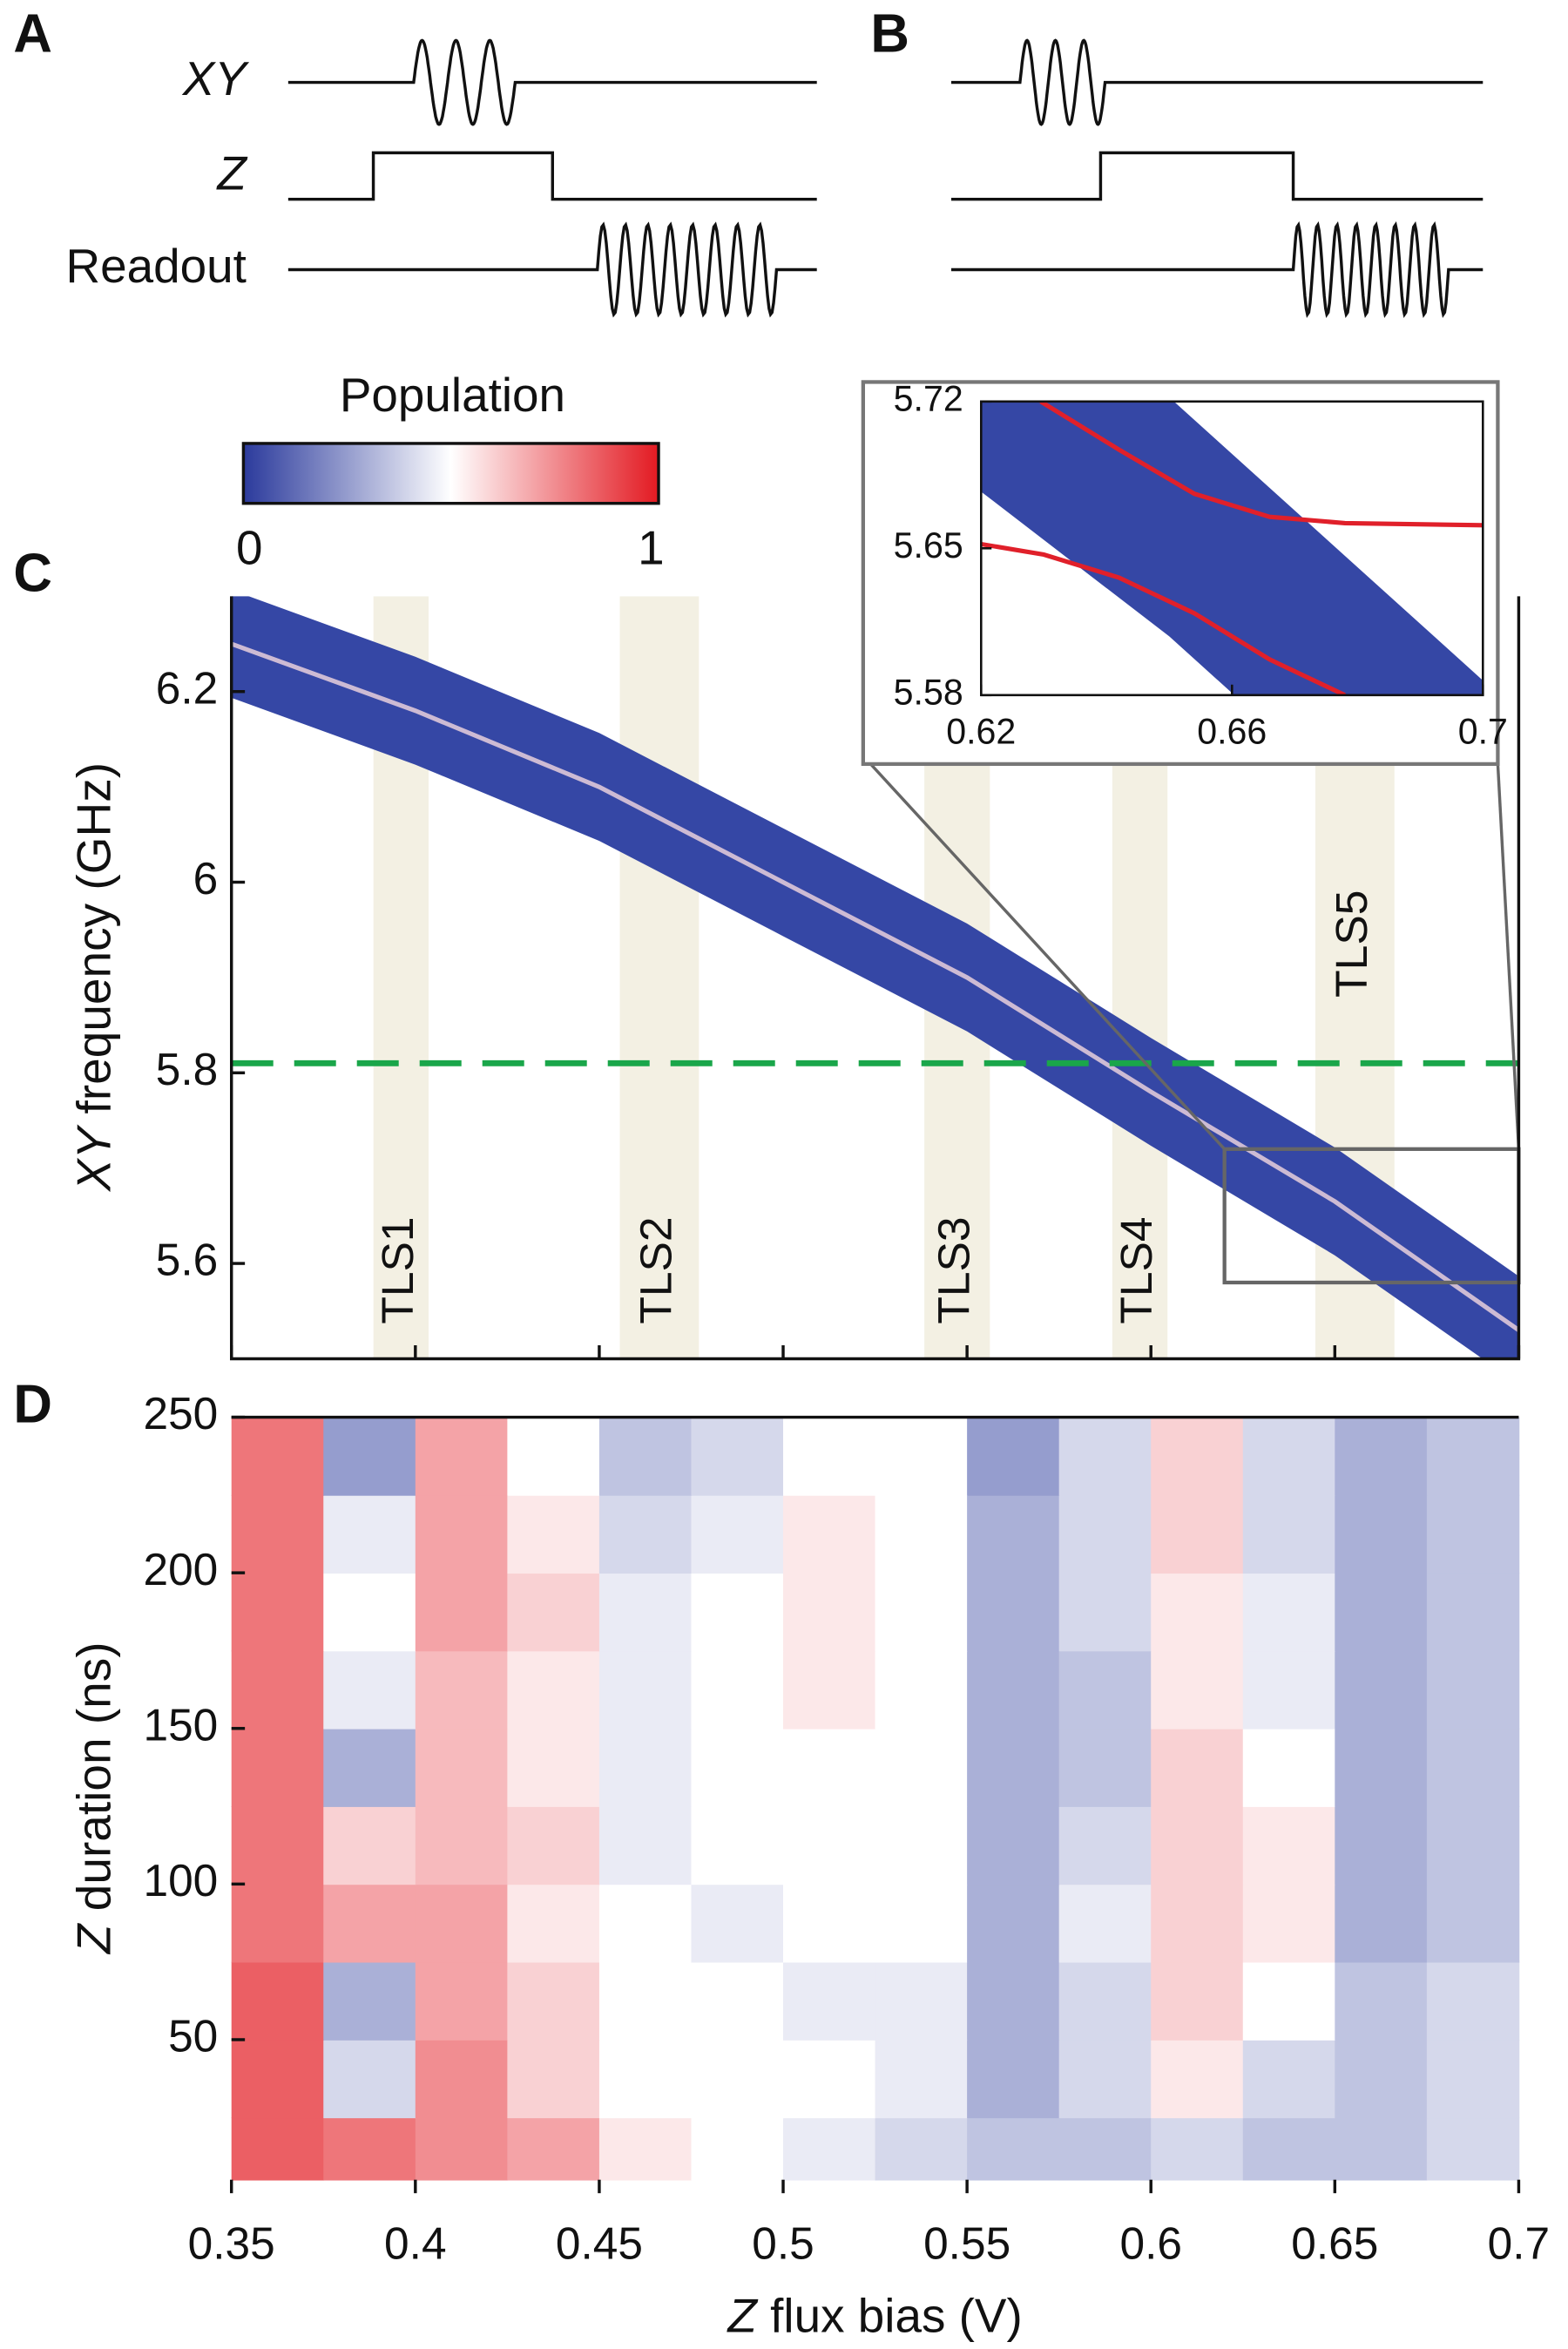  What do you see at coordinates (32, 1404) in the screenshot?
I see `panel-label: D` at bounding box center [32, 1404].